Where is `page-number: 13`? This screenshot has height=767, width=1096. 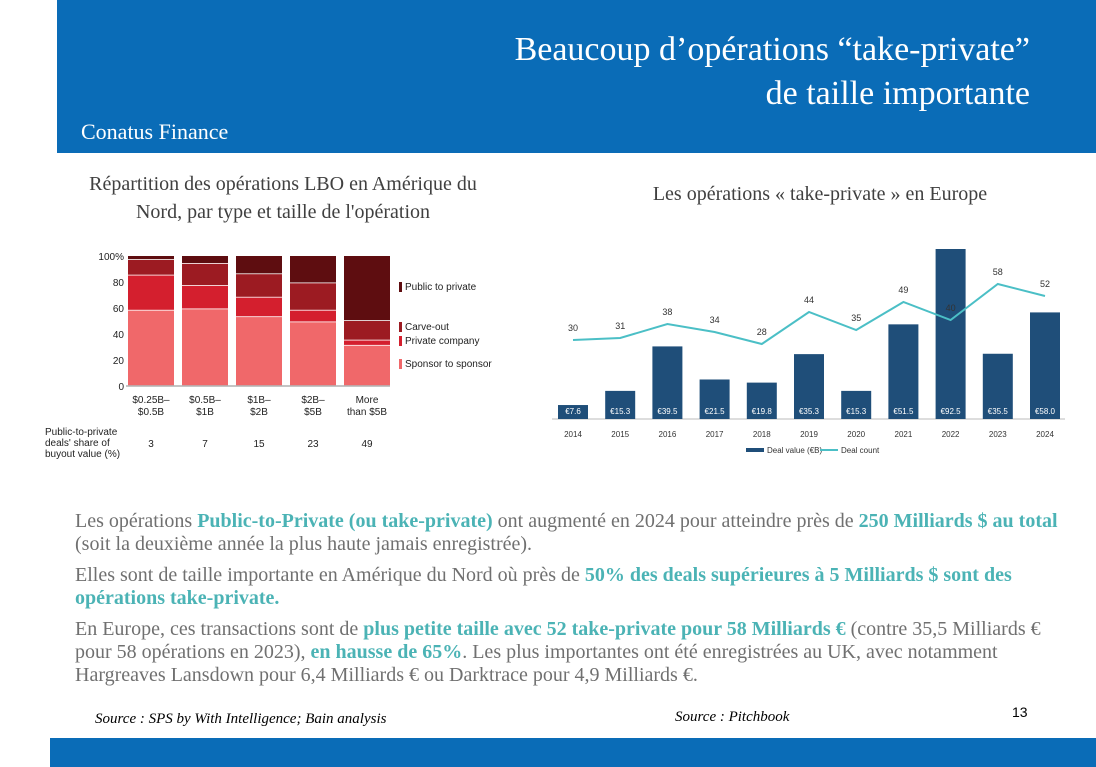
page-number: 13 is located at coordinates (1020, 712).